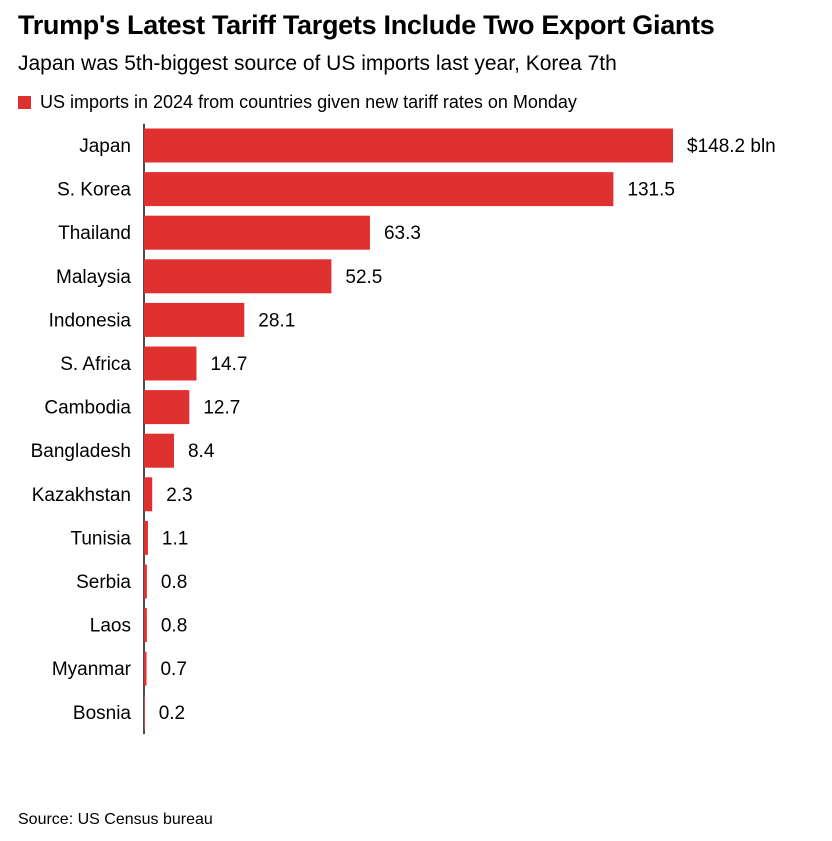  Describe the element at coordinates (94, 190) in the screenshot. I see `category-label: S. Korea` at that location.